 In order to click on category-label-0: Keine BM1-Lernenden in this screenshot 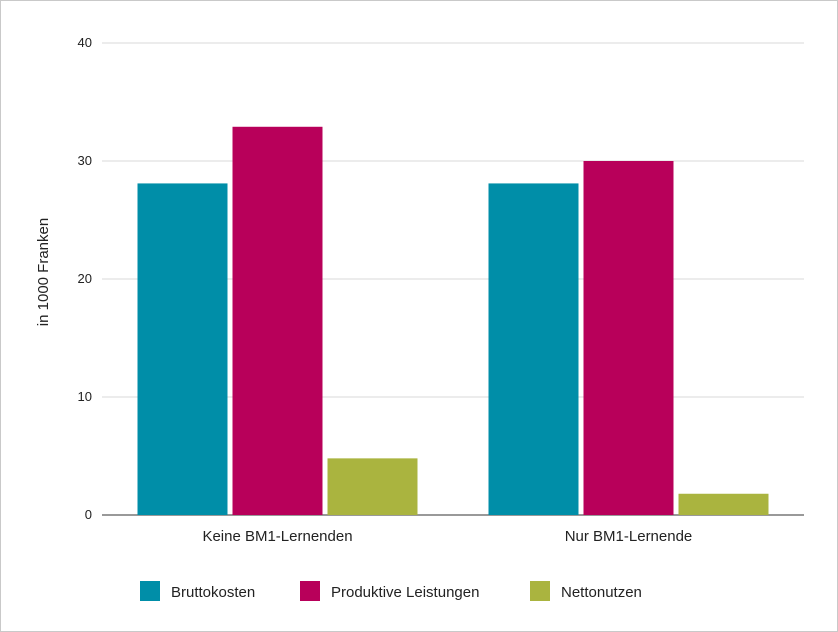, I will do `click(277, 536)`.